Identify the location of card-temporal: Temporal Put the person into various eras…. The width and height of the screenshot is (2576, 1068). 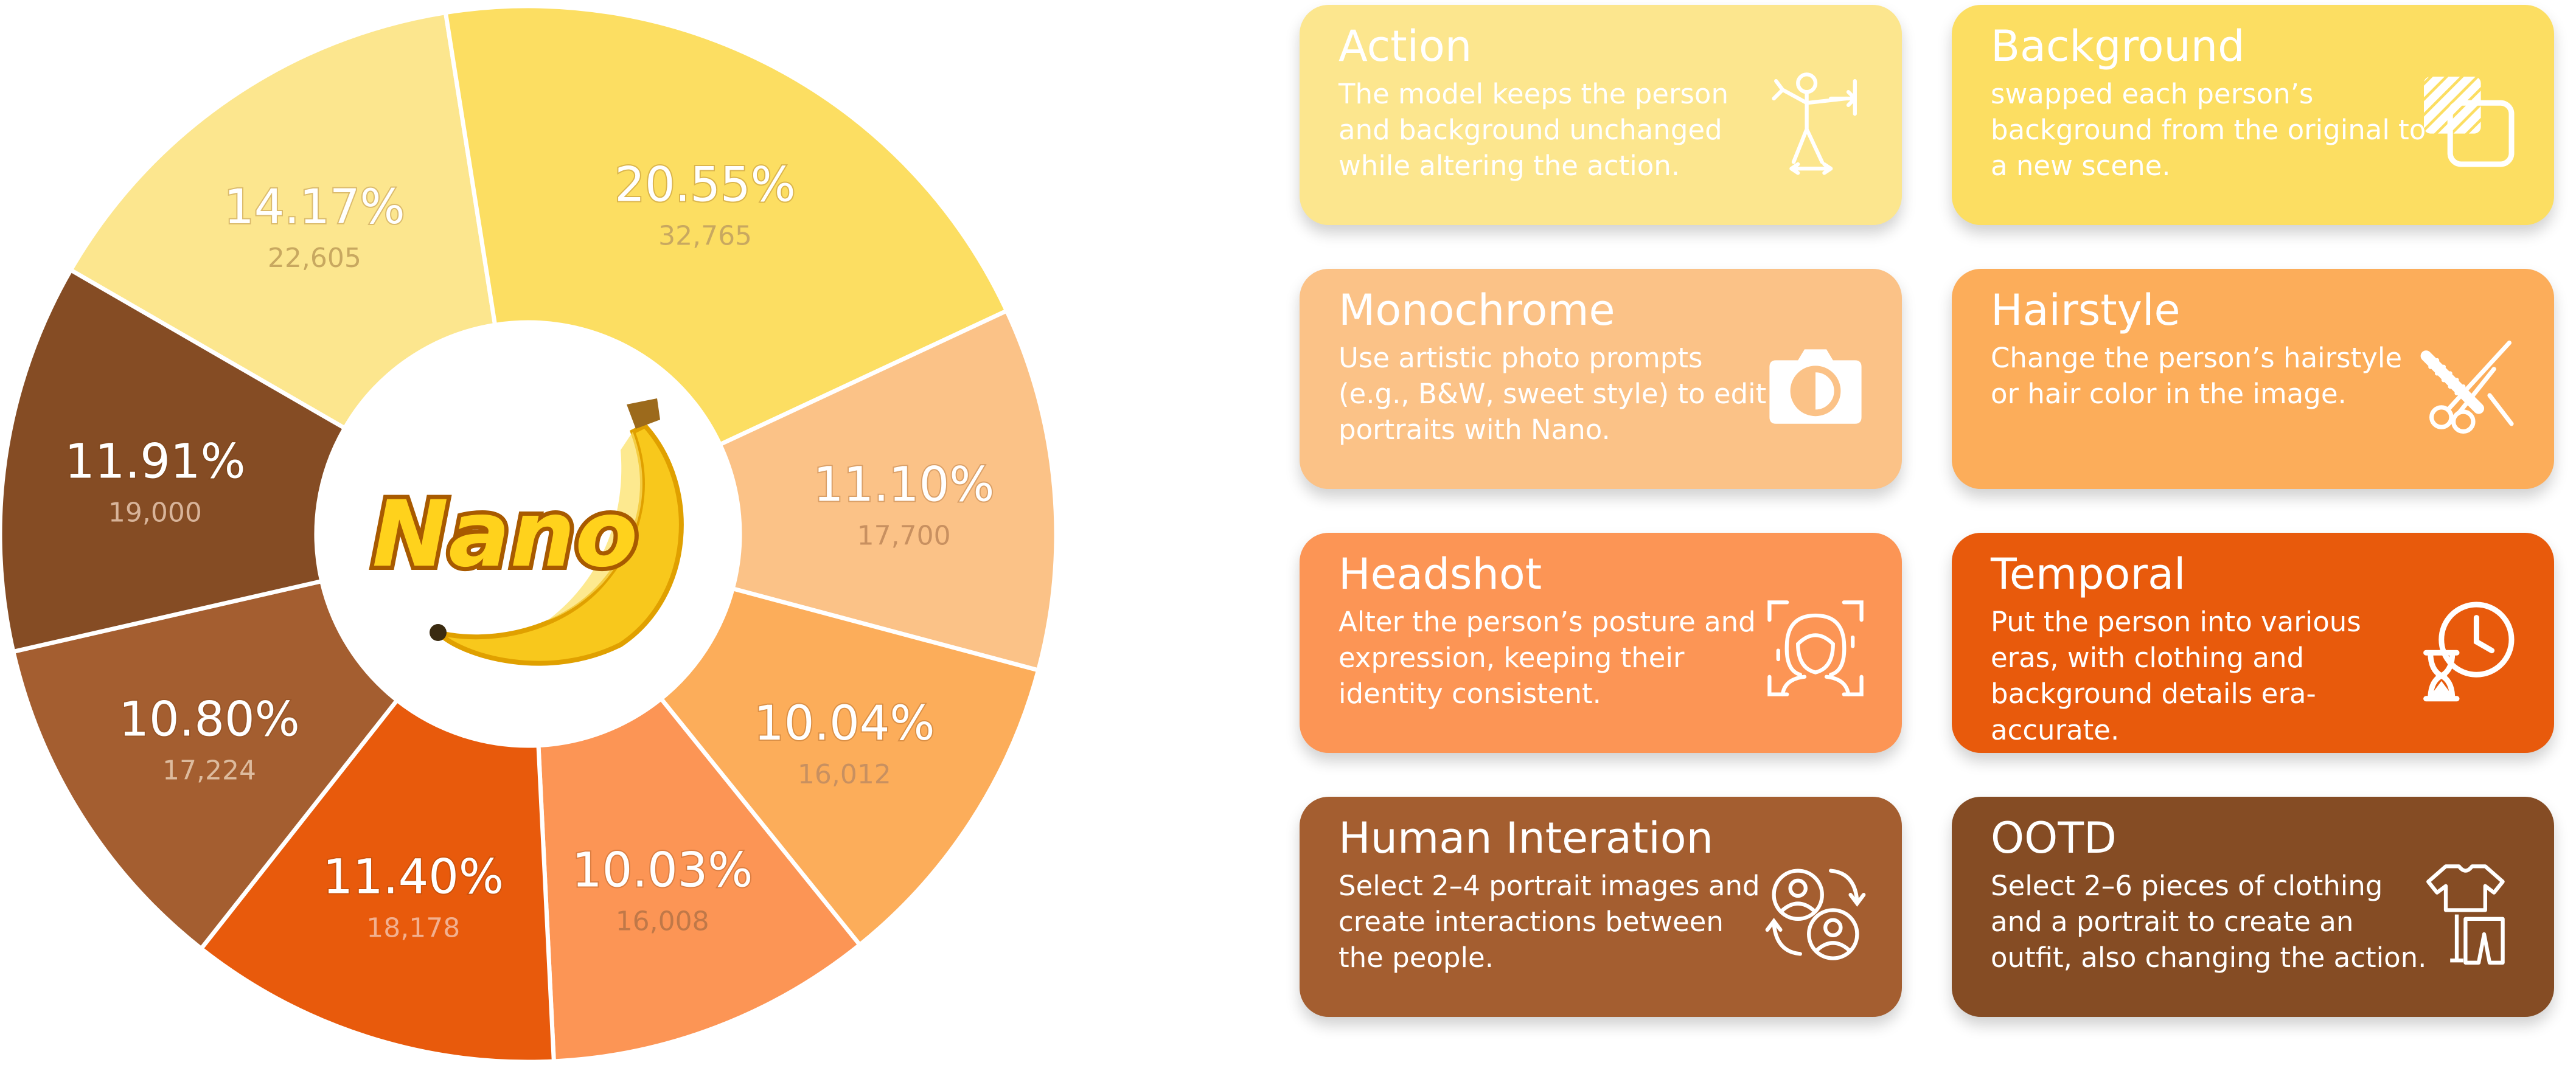
(2253, 643).